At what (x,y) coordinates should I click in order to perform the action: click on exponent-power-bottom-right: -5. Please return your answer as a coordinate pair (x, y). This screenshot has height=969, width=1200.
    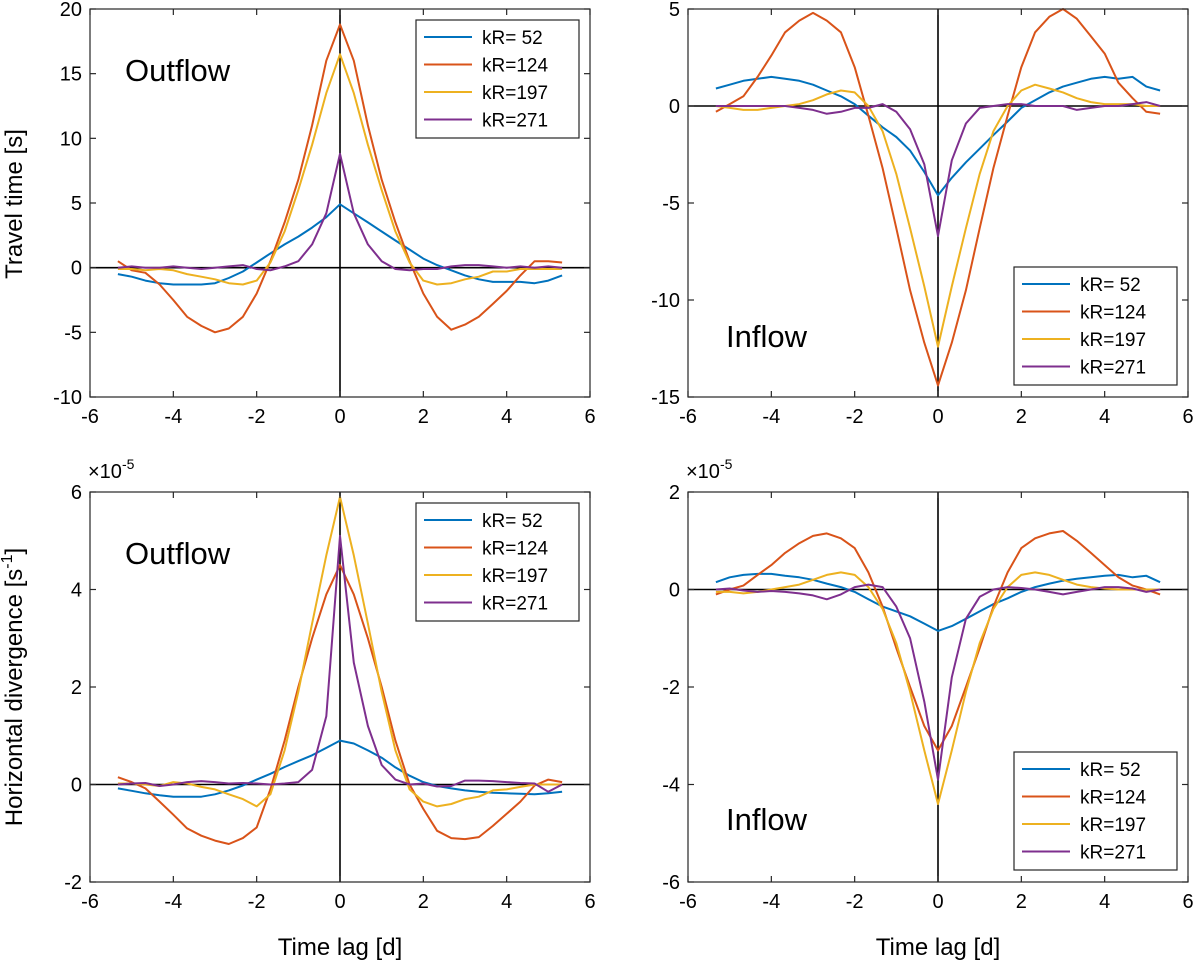
    Looking at the image, I should click on (726, 464).